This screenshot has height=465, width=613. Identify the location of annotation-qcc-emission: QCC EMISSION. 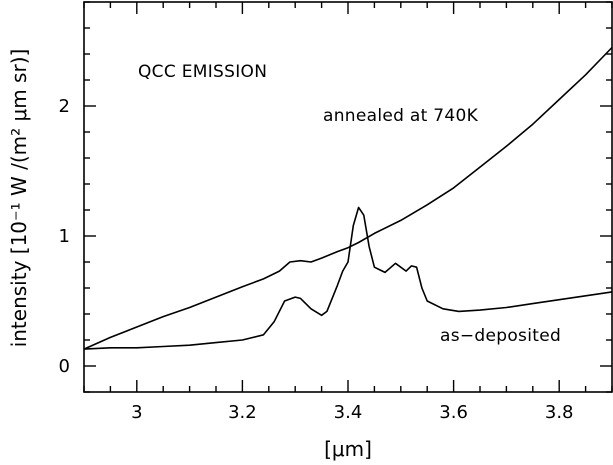
(202, 72).